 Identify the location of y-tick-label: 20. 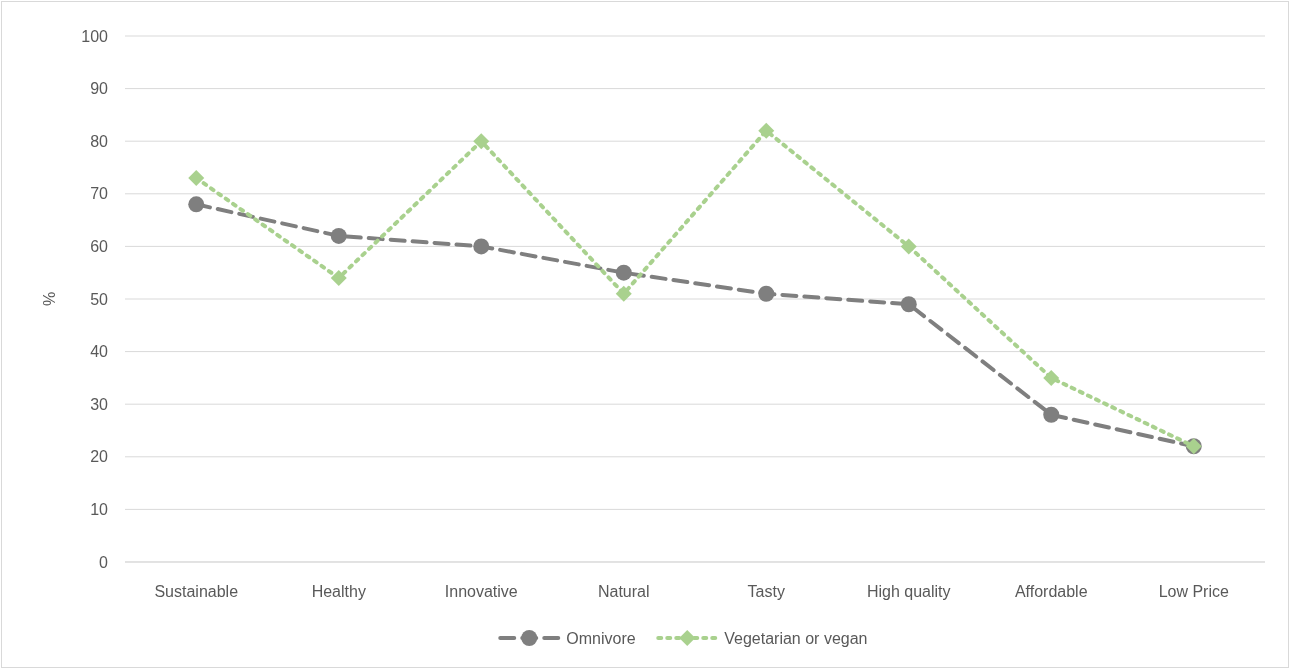
(99, 457).